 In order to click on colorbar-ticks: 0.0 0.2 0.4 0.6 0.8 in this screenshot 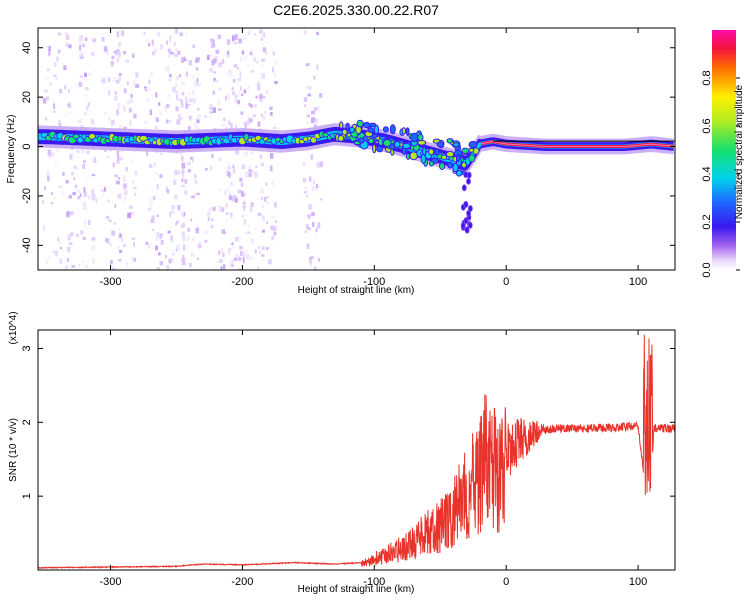, I will do `click(720, 174)`.